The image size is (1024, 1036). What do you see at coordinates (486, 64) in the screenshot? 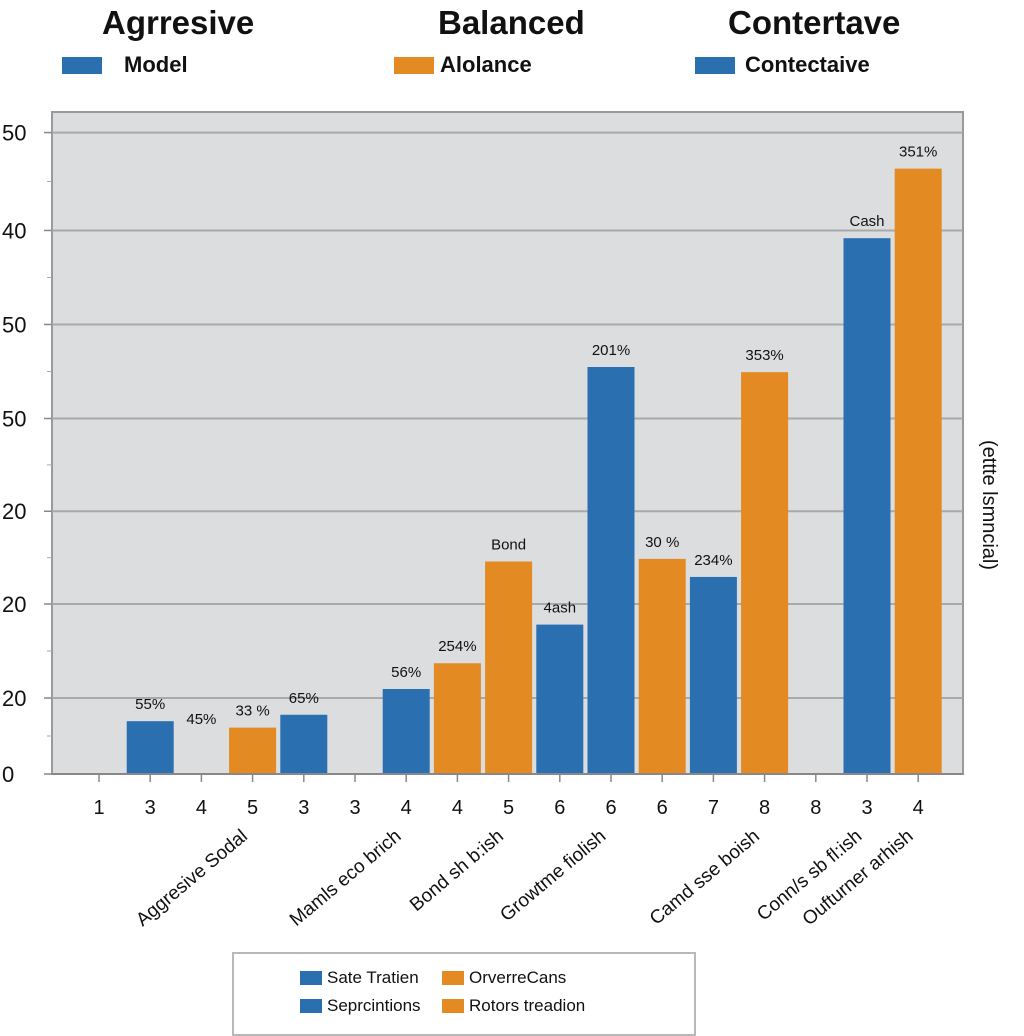
I see `legend-label: Alolance` at bounding box center [486, 64].